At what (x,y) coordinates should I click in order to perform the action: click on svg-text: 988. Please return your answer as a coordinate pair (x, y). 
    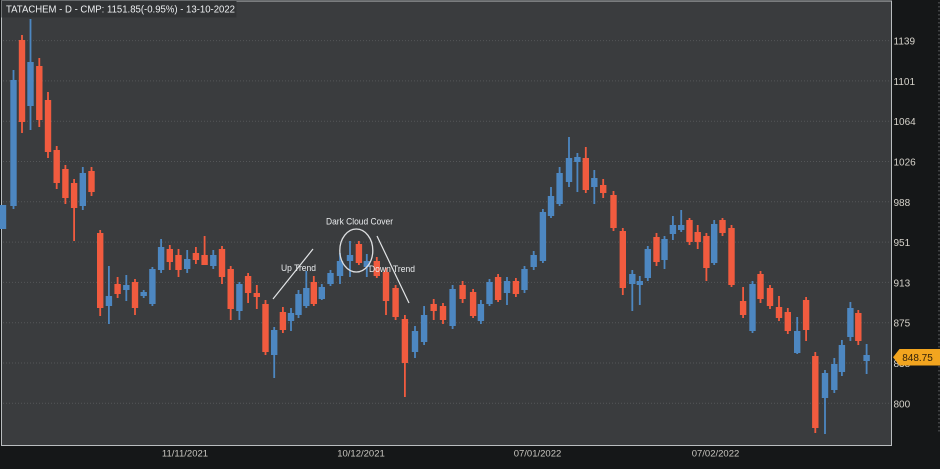
    Looking at the image, I should click on (902, 203).